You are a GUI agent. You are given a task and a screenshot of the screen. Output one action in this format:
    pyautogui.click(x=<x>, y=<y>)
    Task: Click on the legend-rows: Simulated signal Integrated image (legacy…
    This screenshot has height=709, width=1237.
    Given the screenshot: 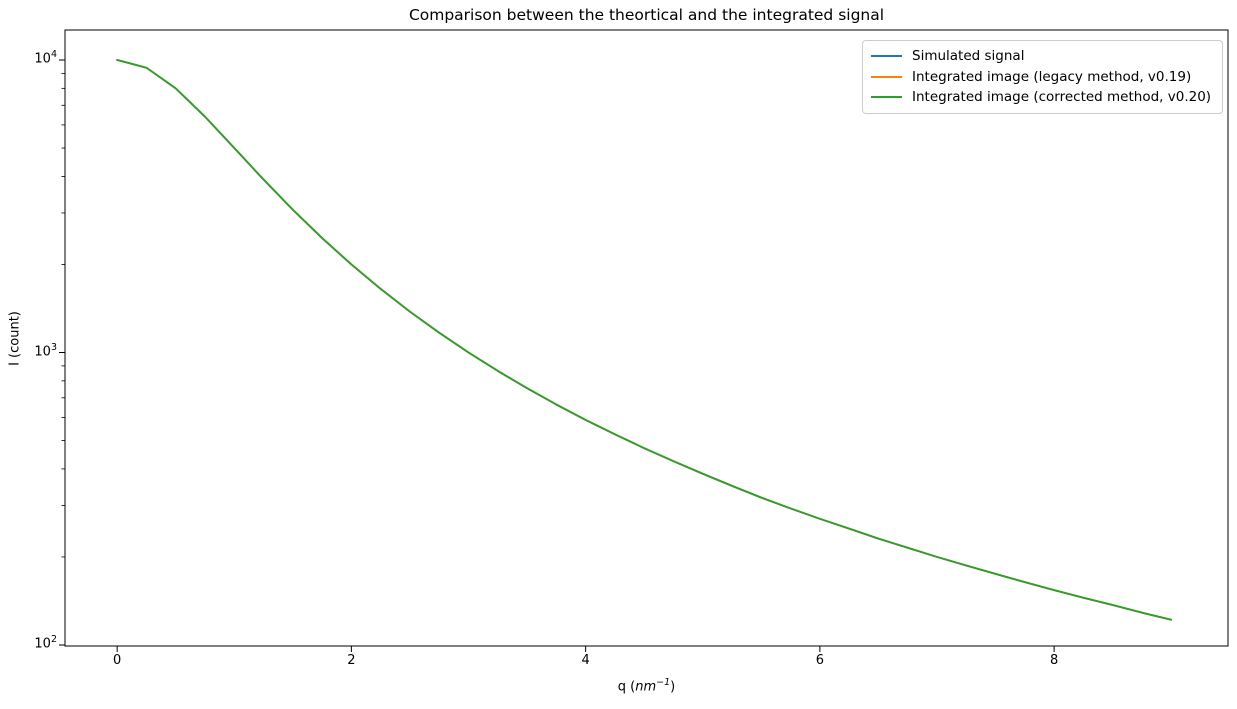 What is the action you would take?
    pyautogui.click(x=1042, y=77)
    